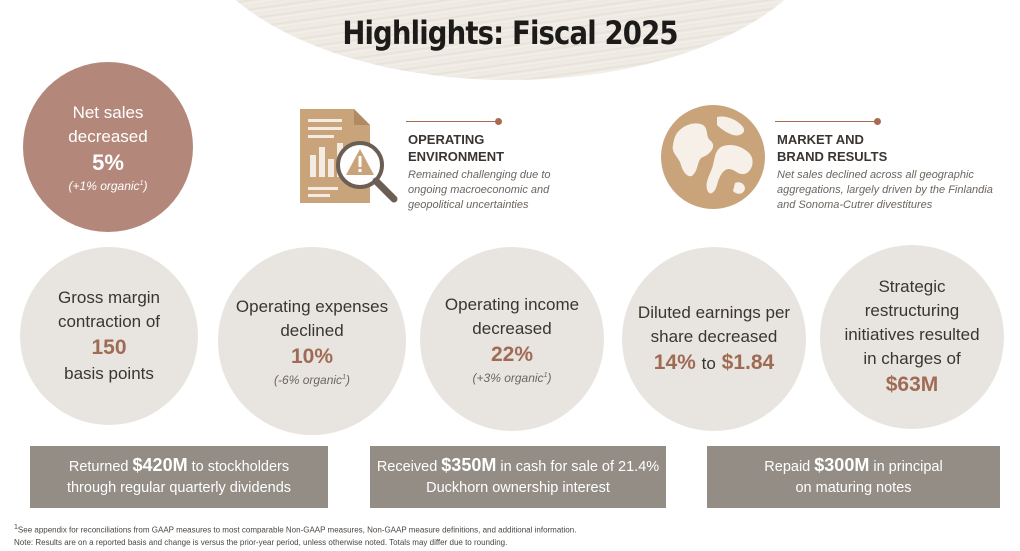 This screenshot has height=551, width=1020. I want to click on operating-income-value: 22%, so click(512, 354).